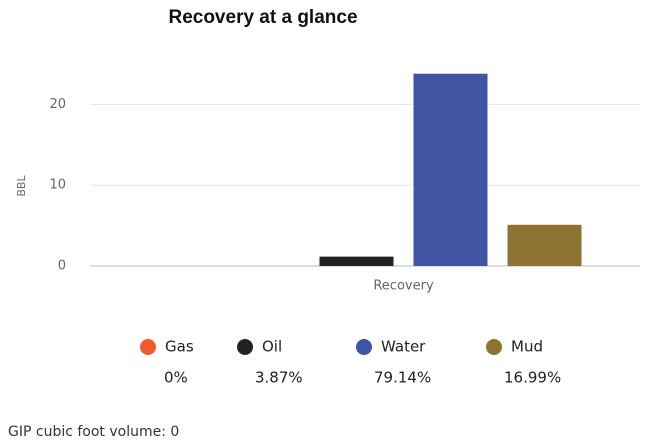 The image size is (651, 448). What do you see at coordinates (403, 347) in the screenshot?
I see `legend-label: Water` at bounding box center [403, 347].